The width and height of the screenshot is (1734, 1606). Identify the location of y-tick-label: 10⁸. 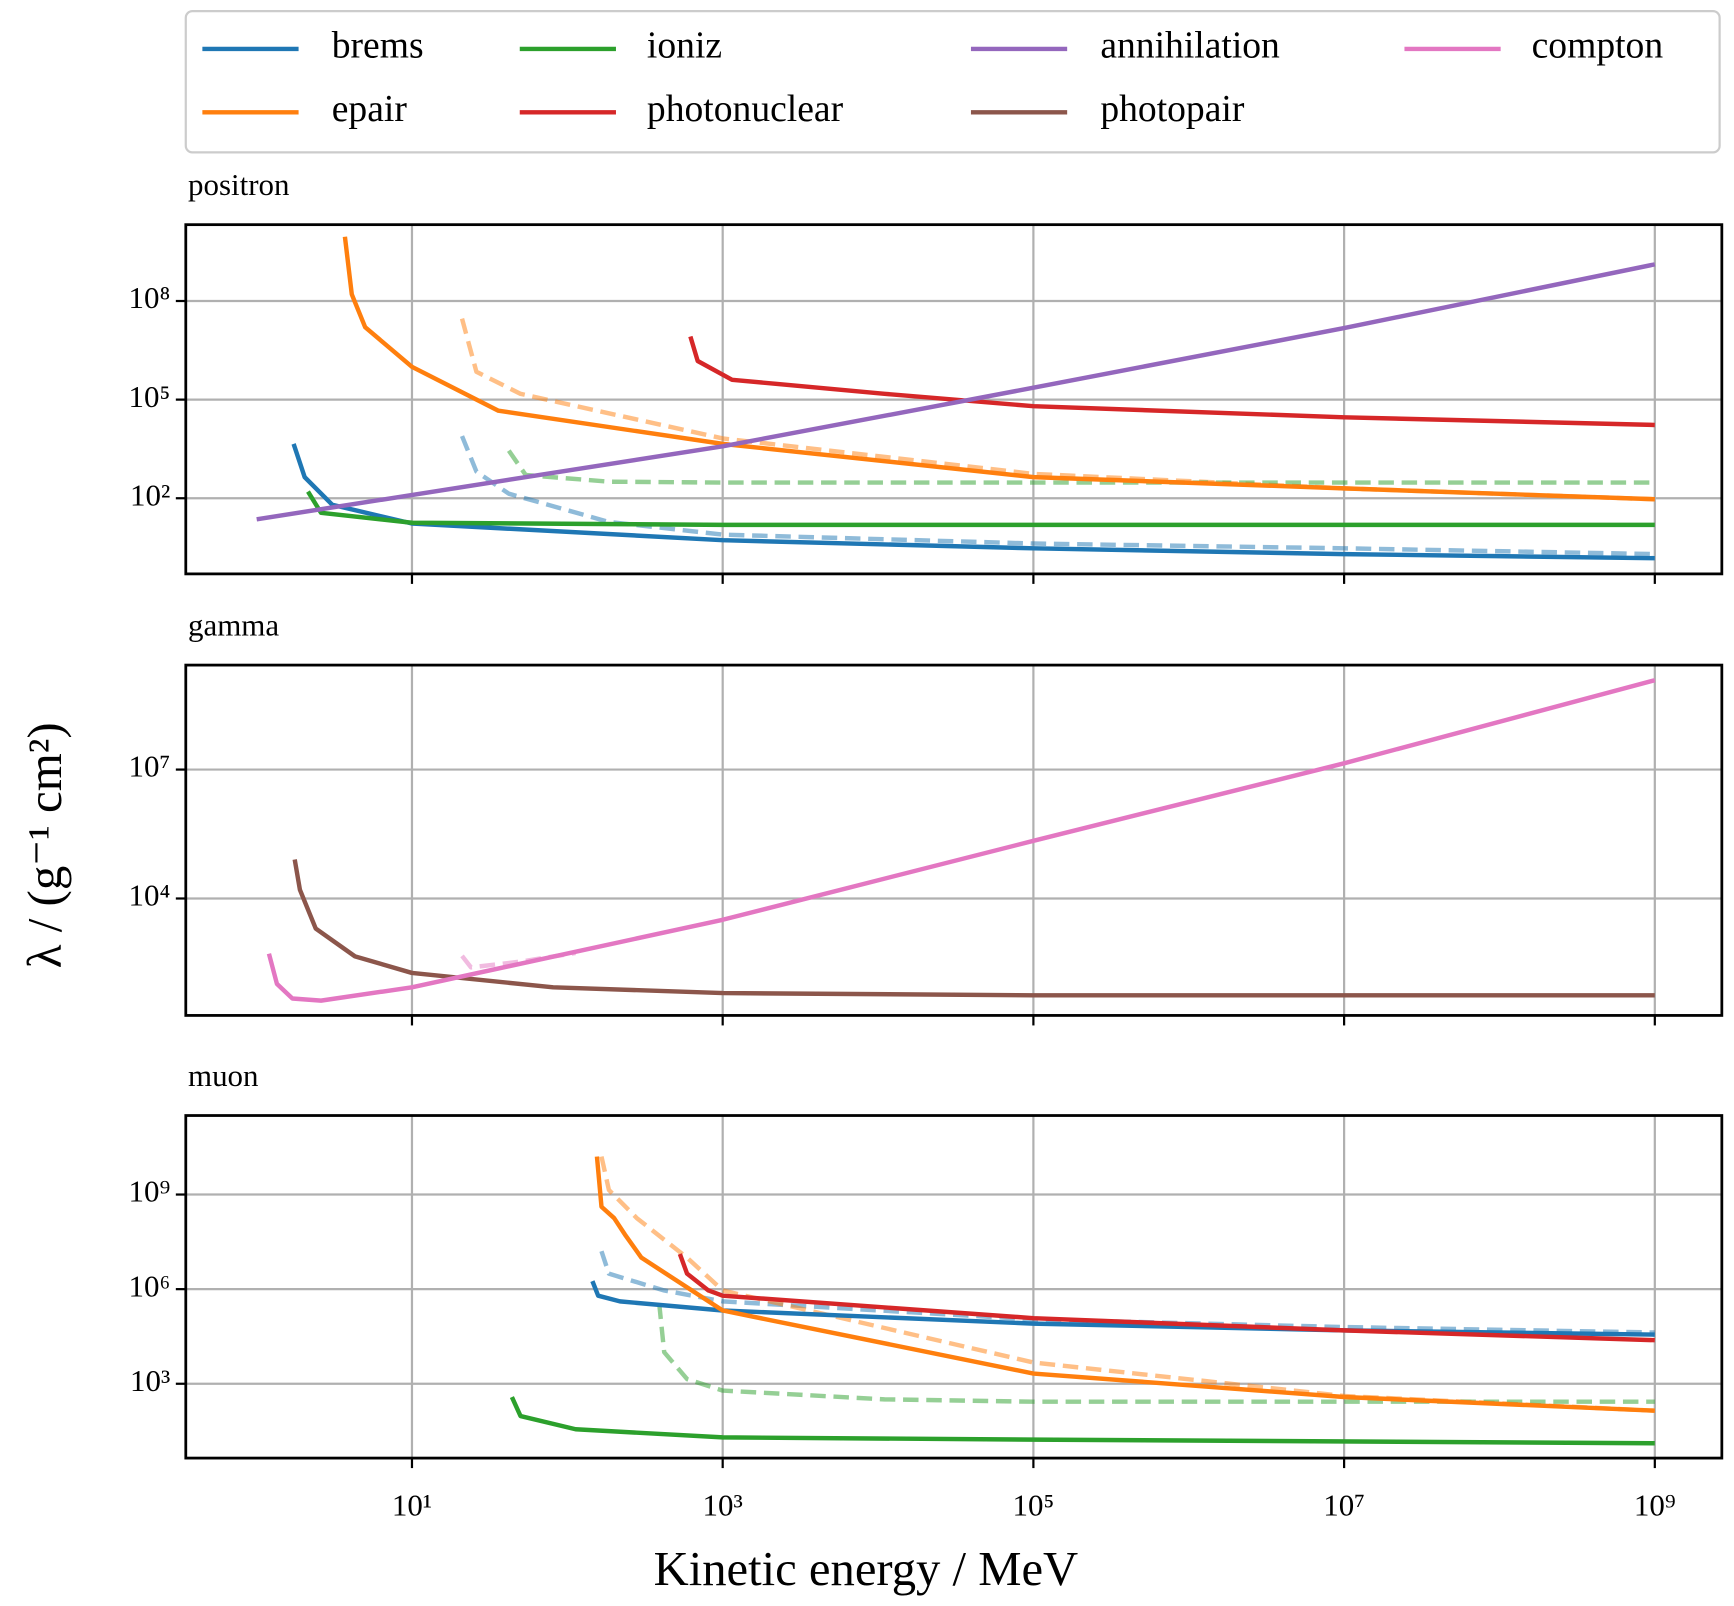
(150, 297).